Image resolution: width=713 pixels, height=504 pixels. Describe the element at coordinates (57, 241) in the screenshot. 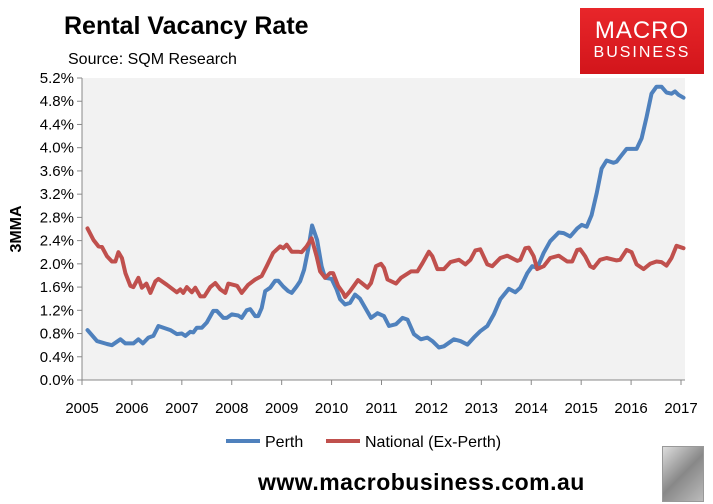

I see `y-tick-label: 2.4%` at that location.